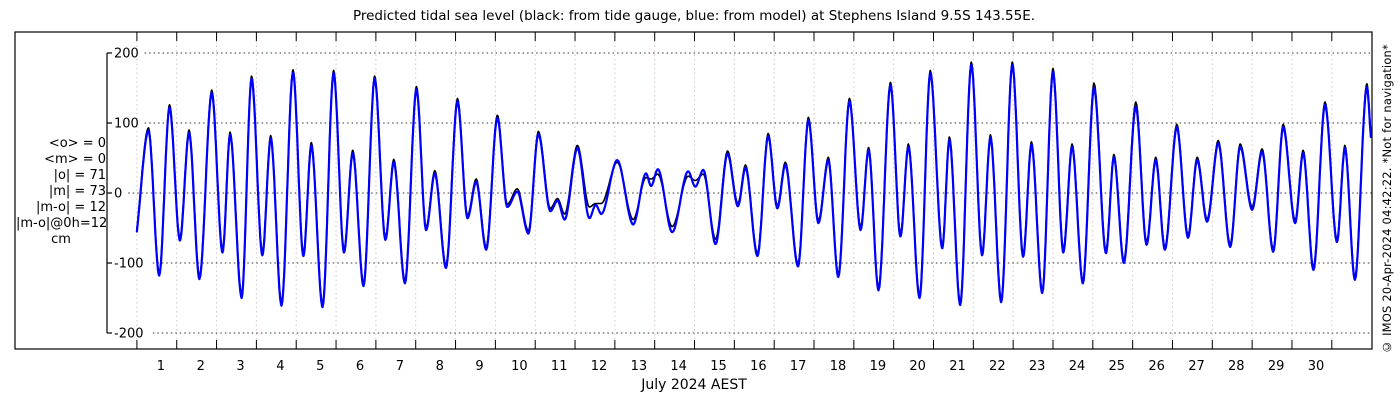 This screenshot has width=1400, height=400. Describe the element at coordinates (129, 264) in the screenshot. I see `y-tick-label: -100` at that location.